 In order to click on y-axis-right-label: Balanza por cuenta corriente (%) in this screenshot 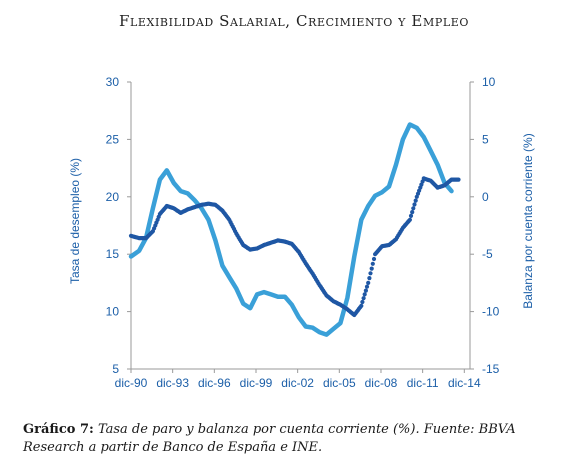, I will do `click(528, 220)`.